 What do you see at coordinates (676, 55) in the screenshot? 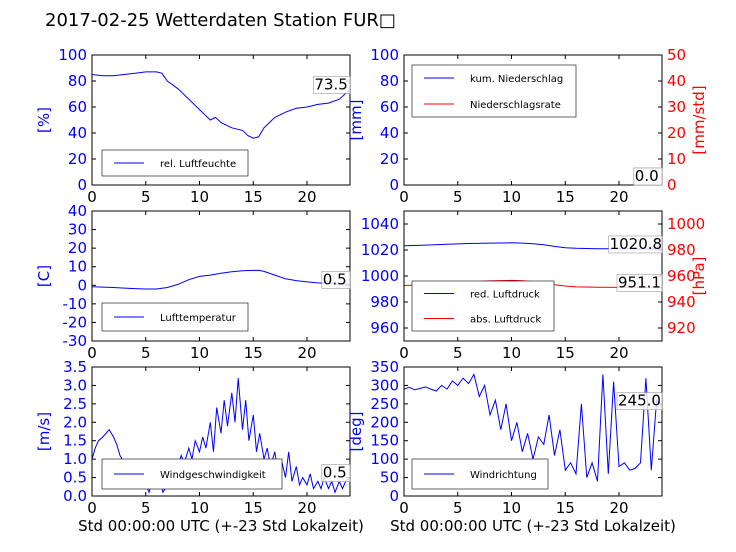
I see `y2-tick-label: 50` at bounding box center [676, 55].